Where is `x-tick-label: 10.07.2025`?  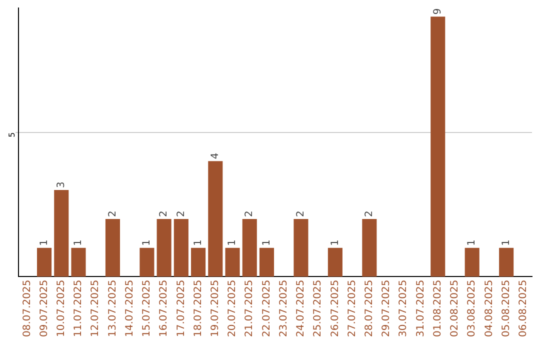 x-tick-label: 10.07.2025 is located at coordinates (61, 309).